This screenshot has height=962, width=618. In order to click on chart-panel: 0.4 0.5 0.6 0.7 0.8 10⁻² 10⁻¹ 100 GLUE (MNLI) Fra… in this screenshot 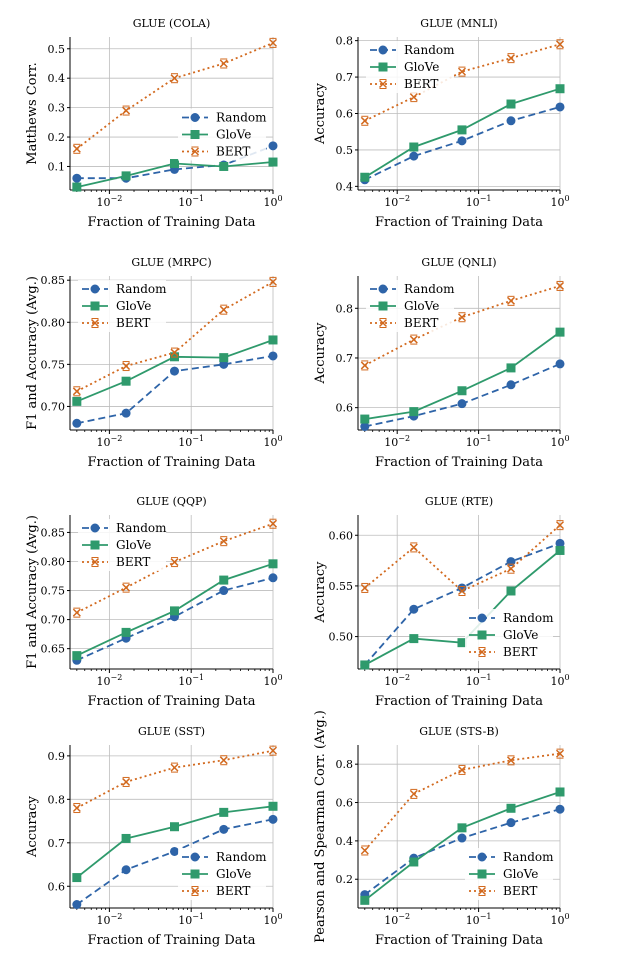, I will do `click(441, 123)`.